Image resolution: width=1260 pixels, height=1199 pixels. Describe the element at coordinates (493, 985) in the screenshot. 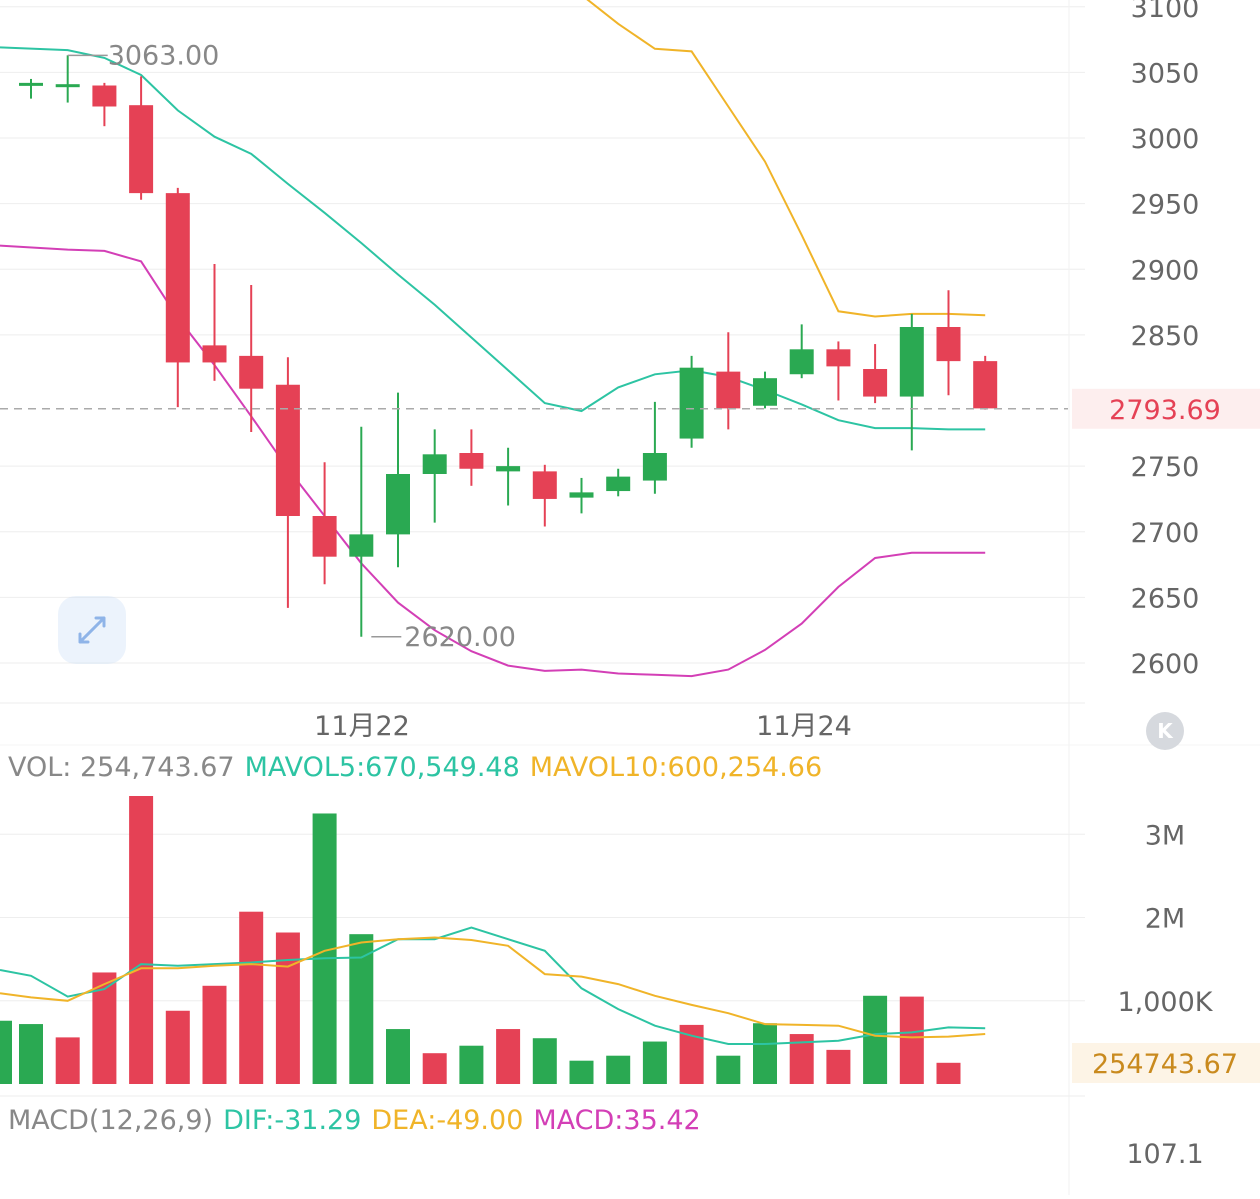

I see `mavol5-line` at that location.